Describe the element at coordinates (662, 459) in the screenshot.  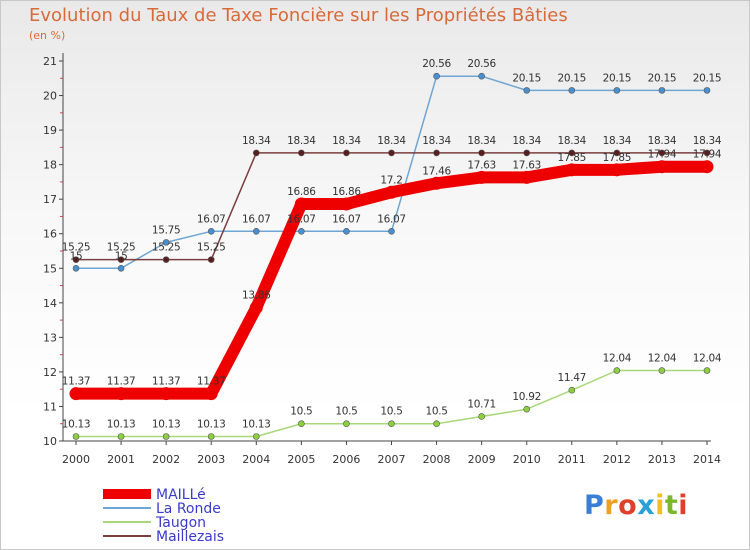
I see `x-tick-label: 2013` at that location.